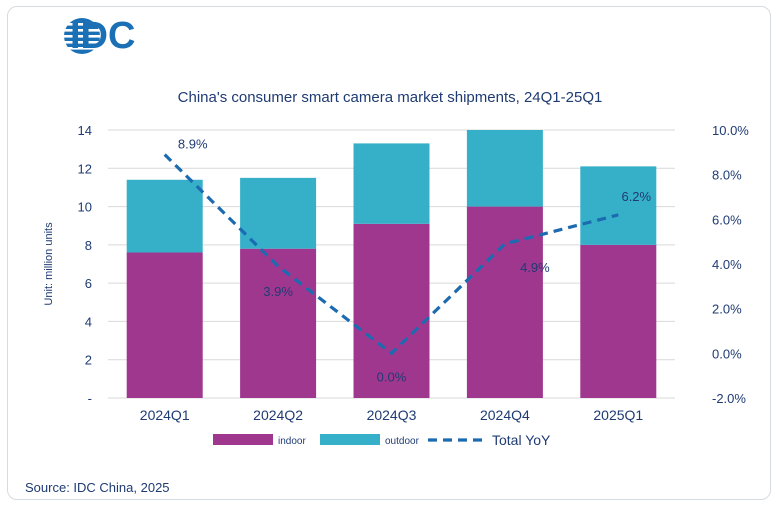  Describe the element at coordinates (164, 325) in the screenshot. I see `bar-indoor-2024Q1` at that location.